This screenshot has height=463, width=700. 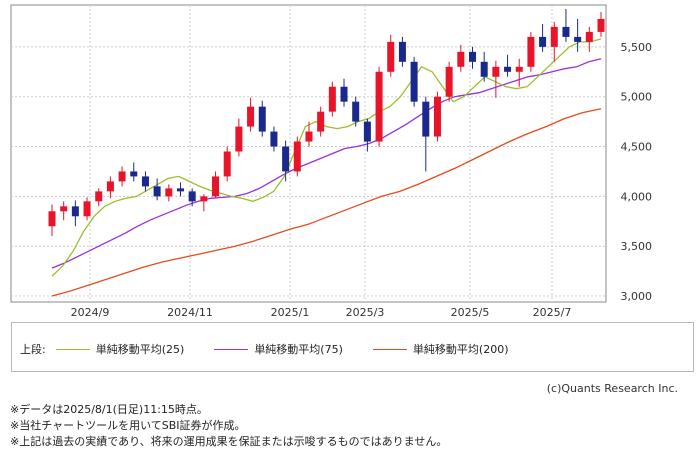 I want to click on x-tick-label: 2025/7, so click(x=552, y=312).